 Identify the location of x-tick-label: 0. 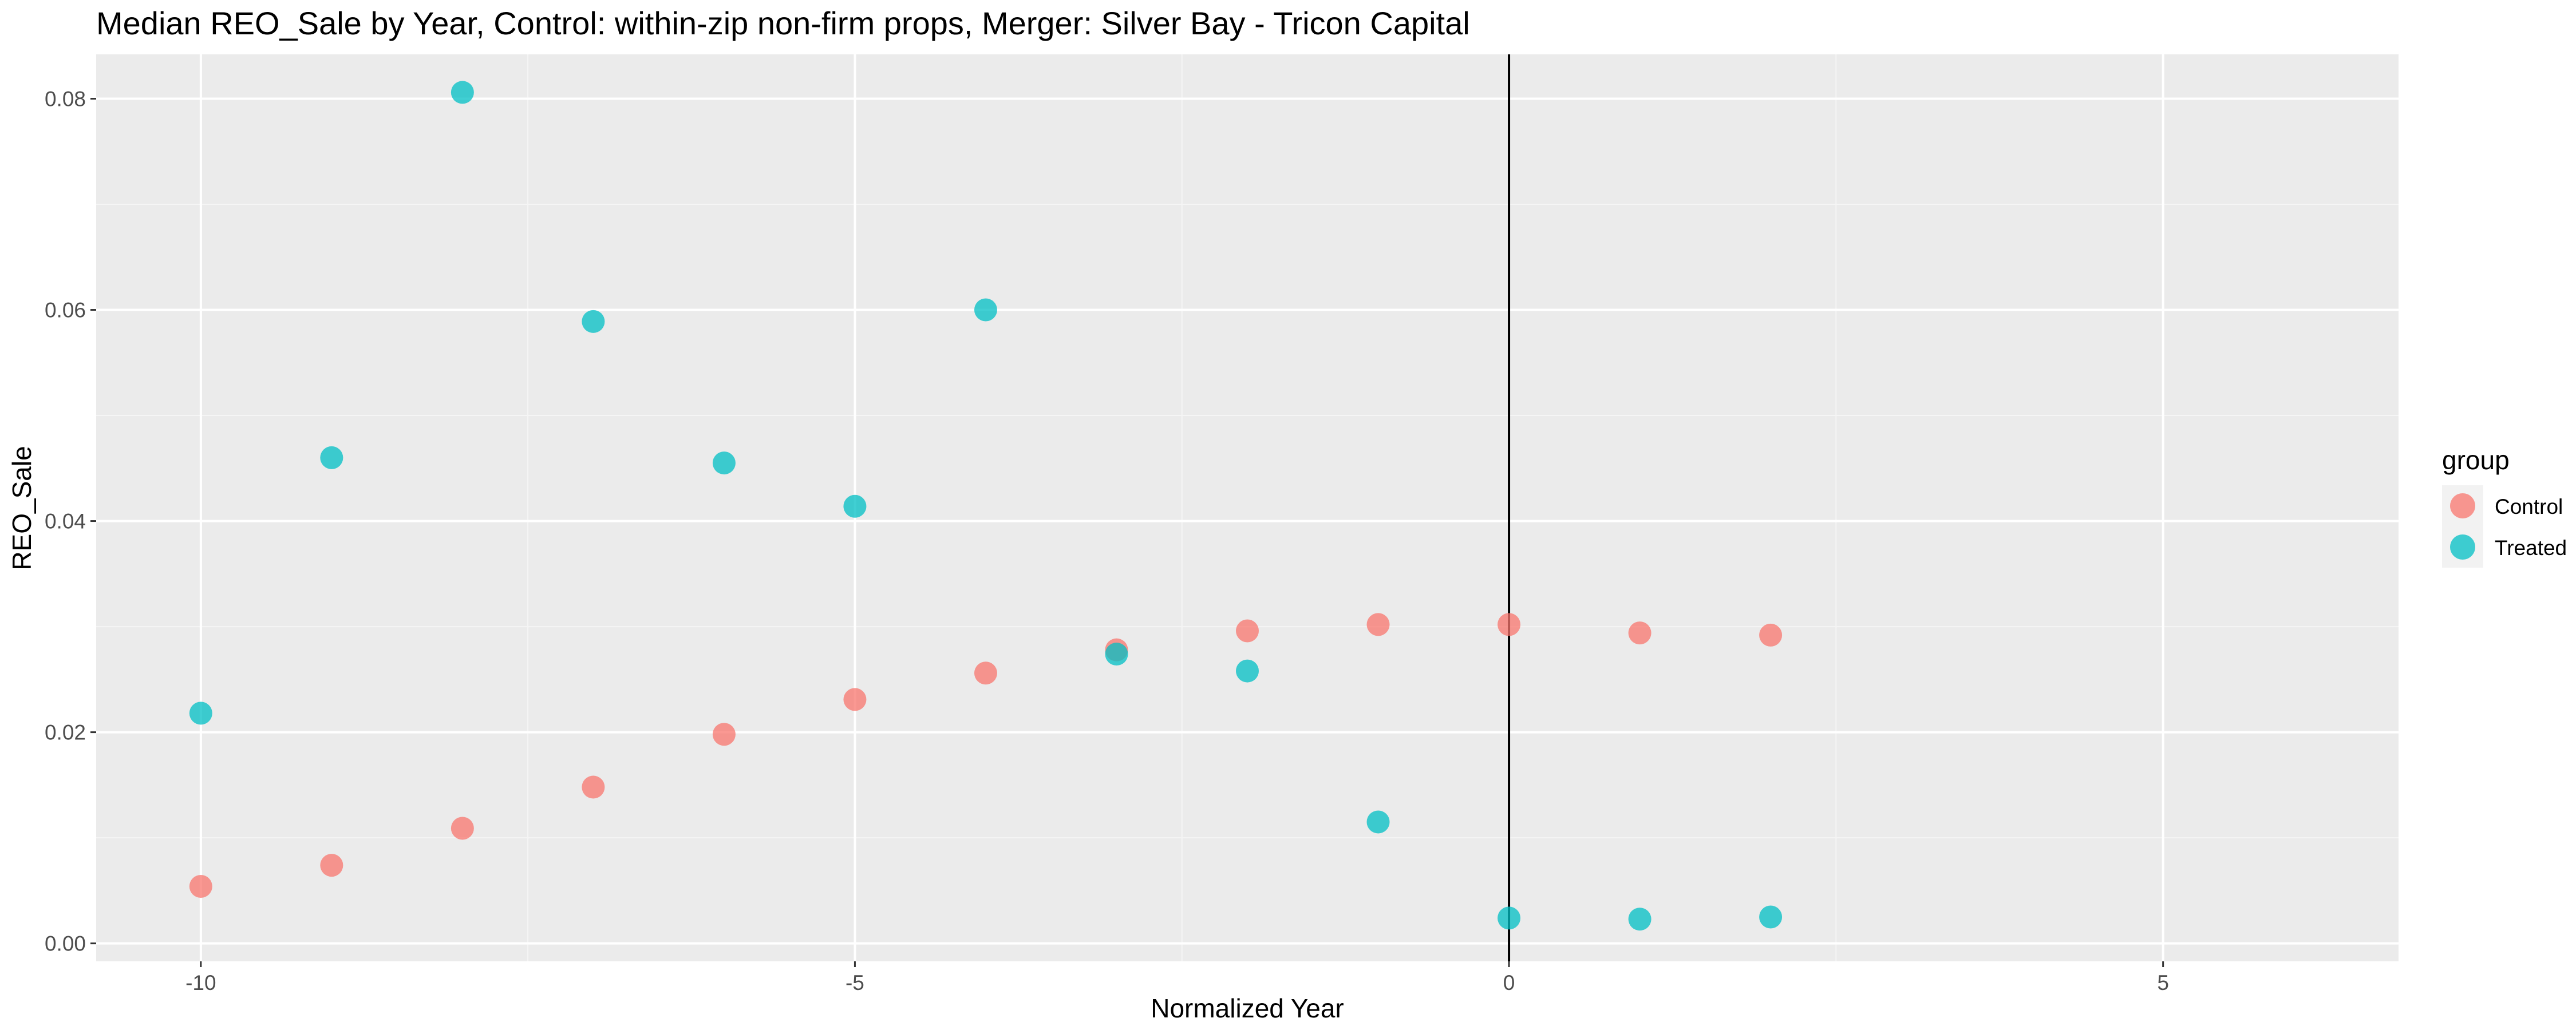
(1509, 983).